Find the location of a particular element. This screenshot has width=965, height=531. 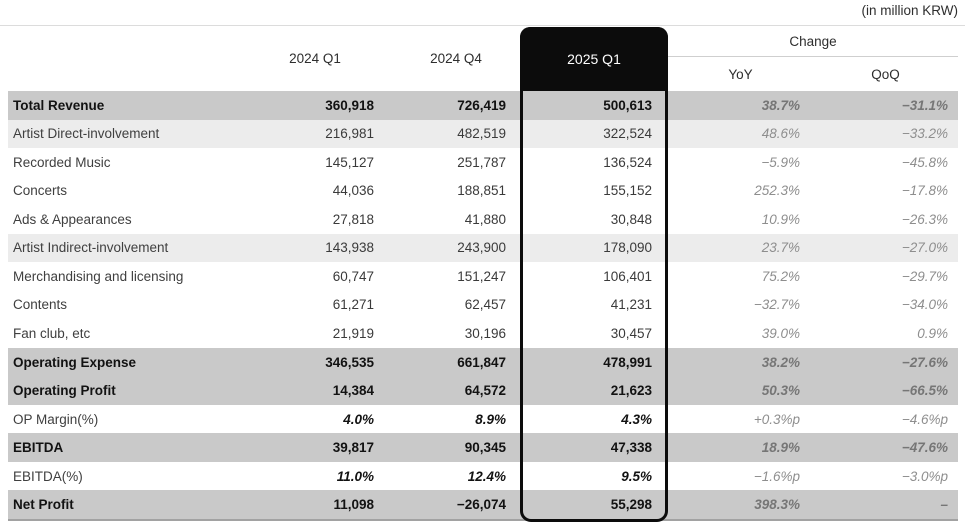

column-header-2024-q4: 2024 Q4 is located at coordinates (456, 58).